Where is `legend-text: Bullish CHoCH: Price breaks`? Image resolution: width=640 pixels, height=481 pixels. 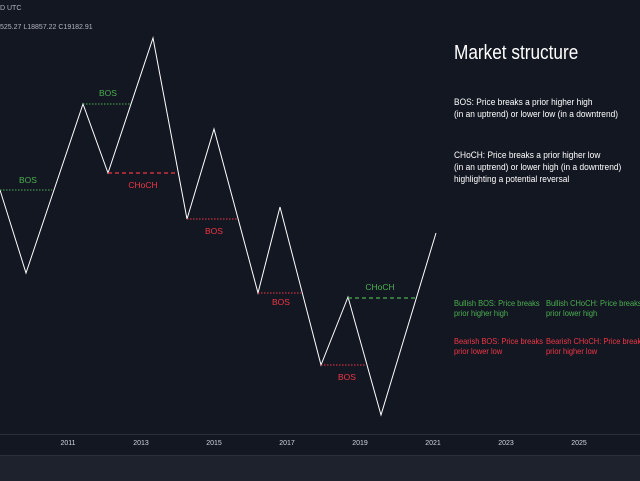
legend-text: Bullish CHoCH: Price breaks is located at coordinates (593, 303).